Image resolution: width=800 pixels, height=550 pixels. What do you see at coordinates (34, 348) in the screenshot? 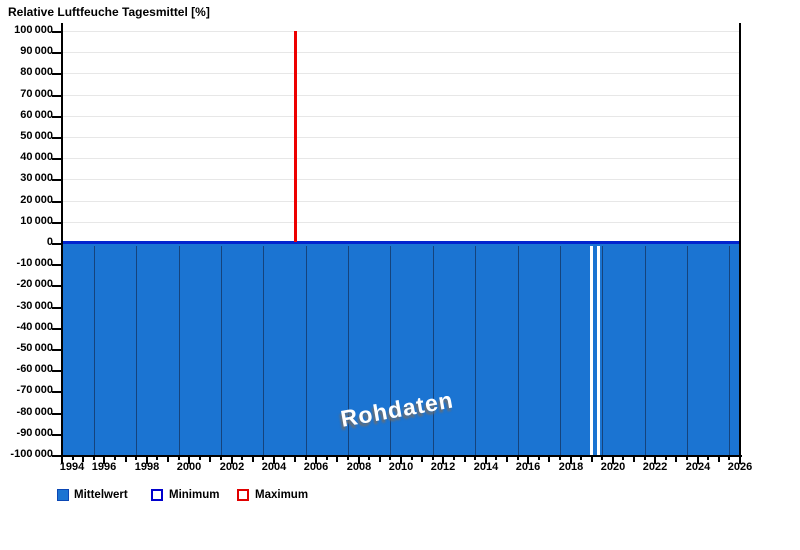
I see `y-axis-tick-label: -50 000` at bounding box center [34, 348].